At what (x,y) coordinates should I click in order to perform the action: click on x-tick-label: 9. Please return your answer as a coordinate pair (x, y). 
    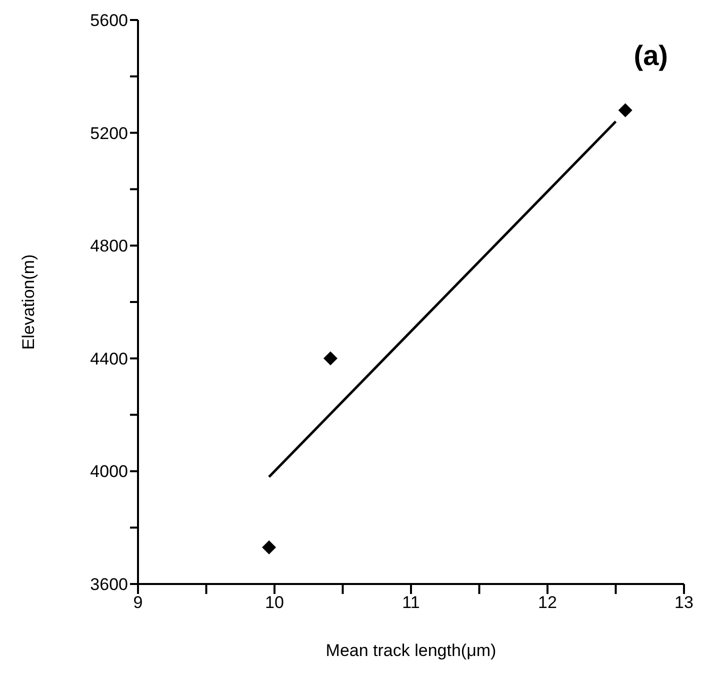
    Looking at the image, I should click on (138, 602).